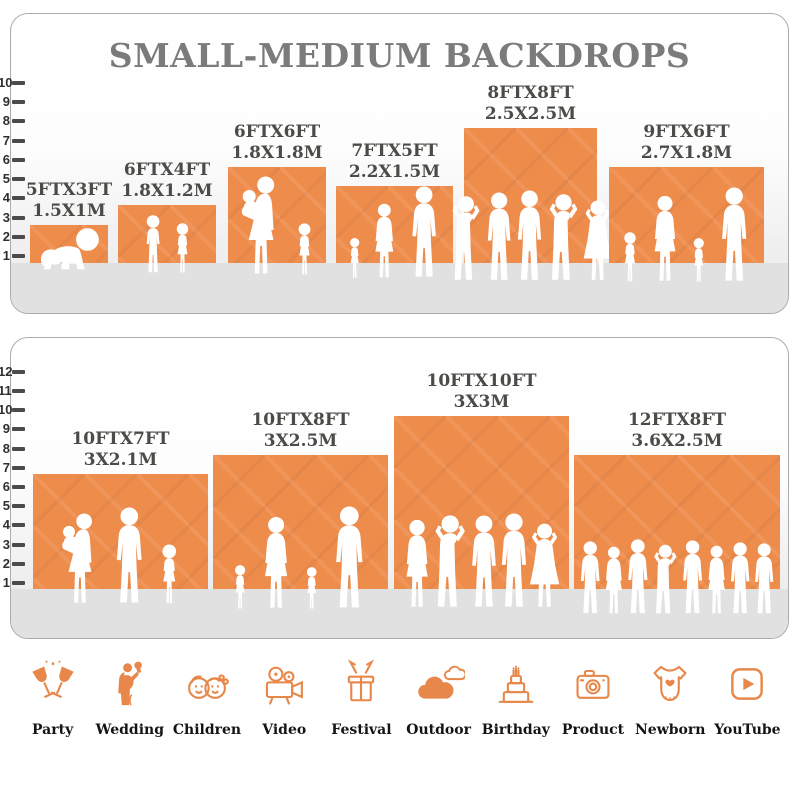 The height and width of the screenshot is (800, 800). What do you see at coordinates (438, 730) in the screenshot?
I see `category-label: Outdoor` at bounding box center [438, 730].